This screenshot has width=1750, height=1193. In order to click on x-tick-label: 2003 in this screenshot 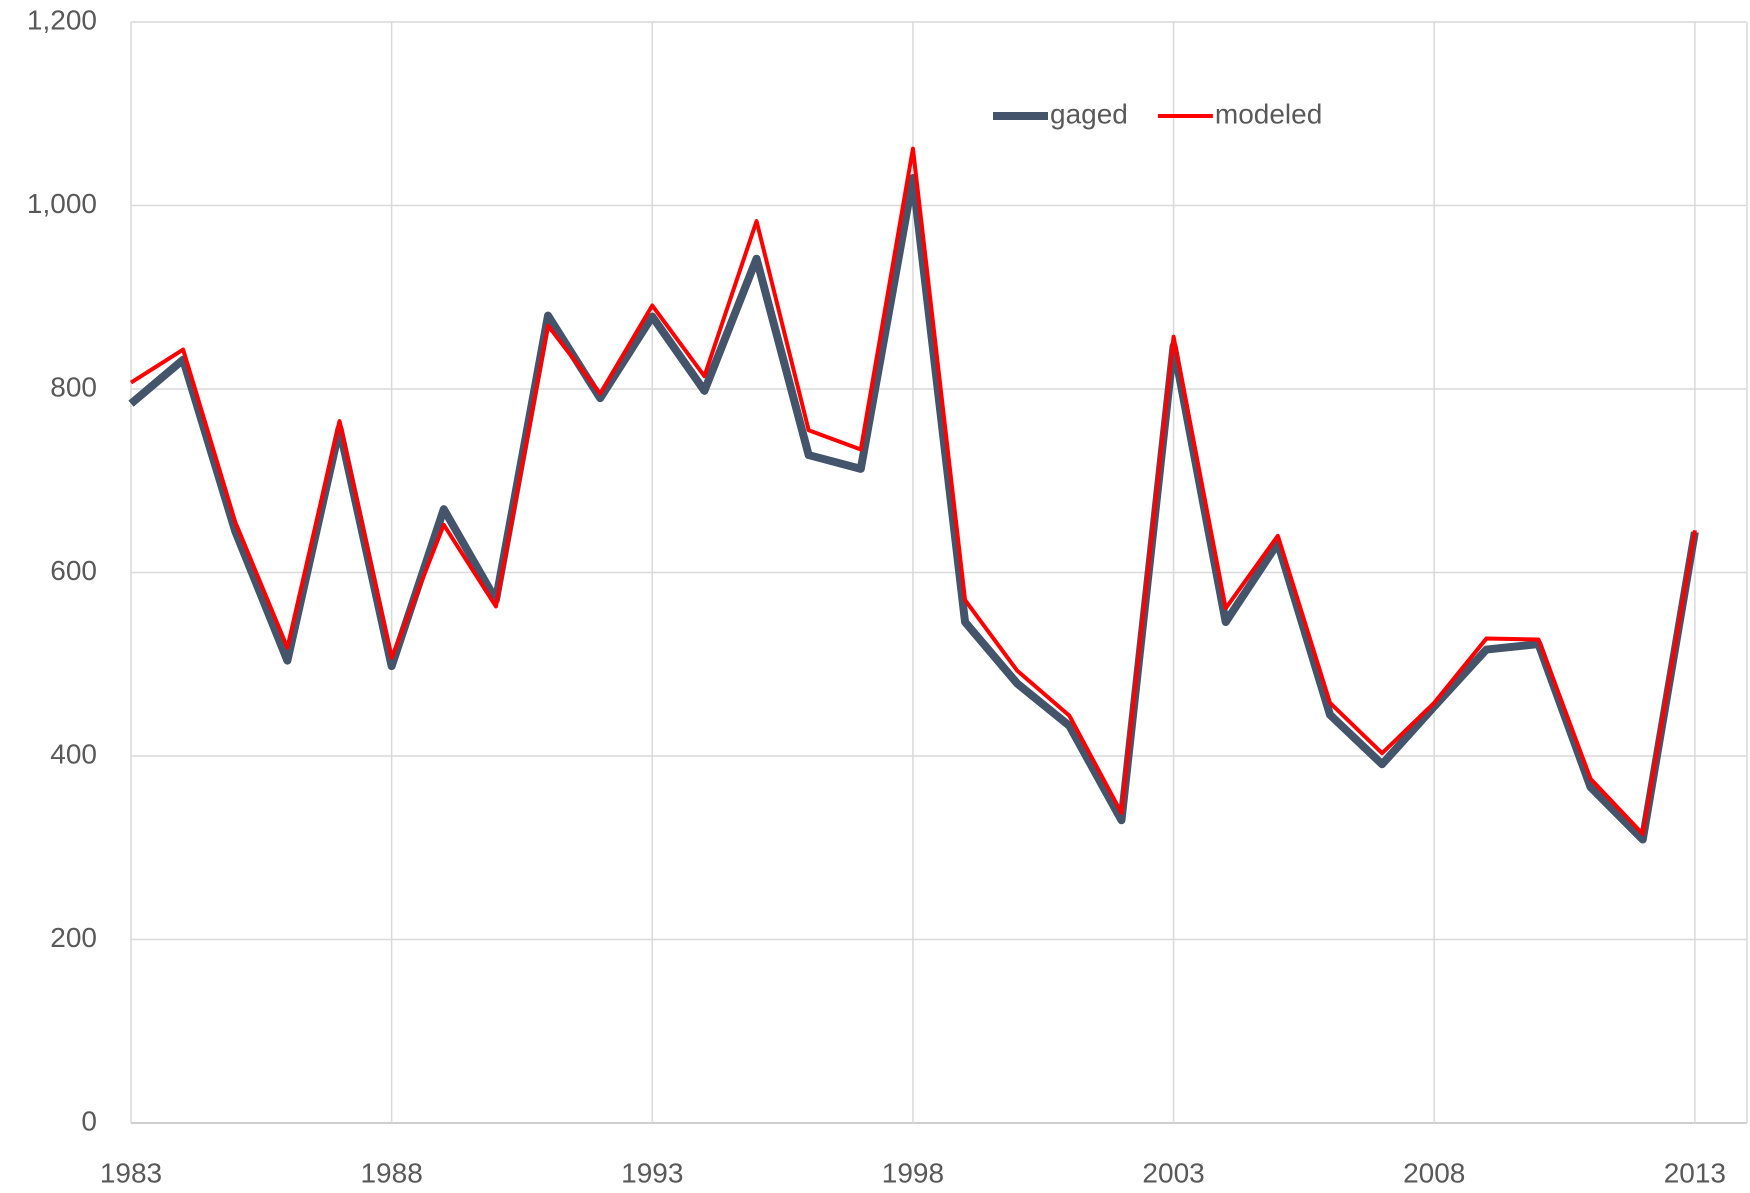, I will do `click(1173, 1172)`.